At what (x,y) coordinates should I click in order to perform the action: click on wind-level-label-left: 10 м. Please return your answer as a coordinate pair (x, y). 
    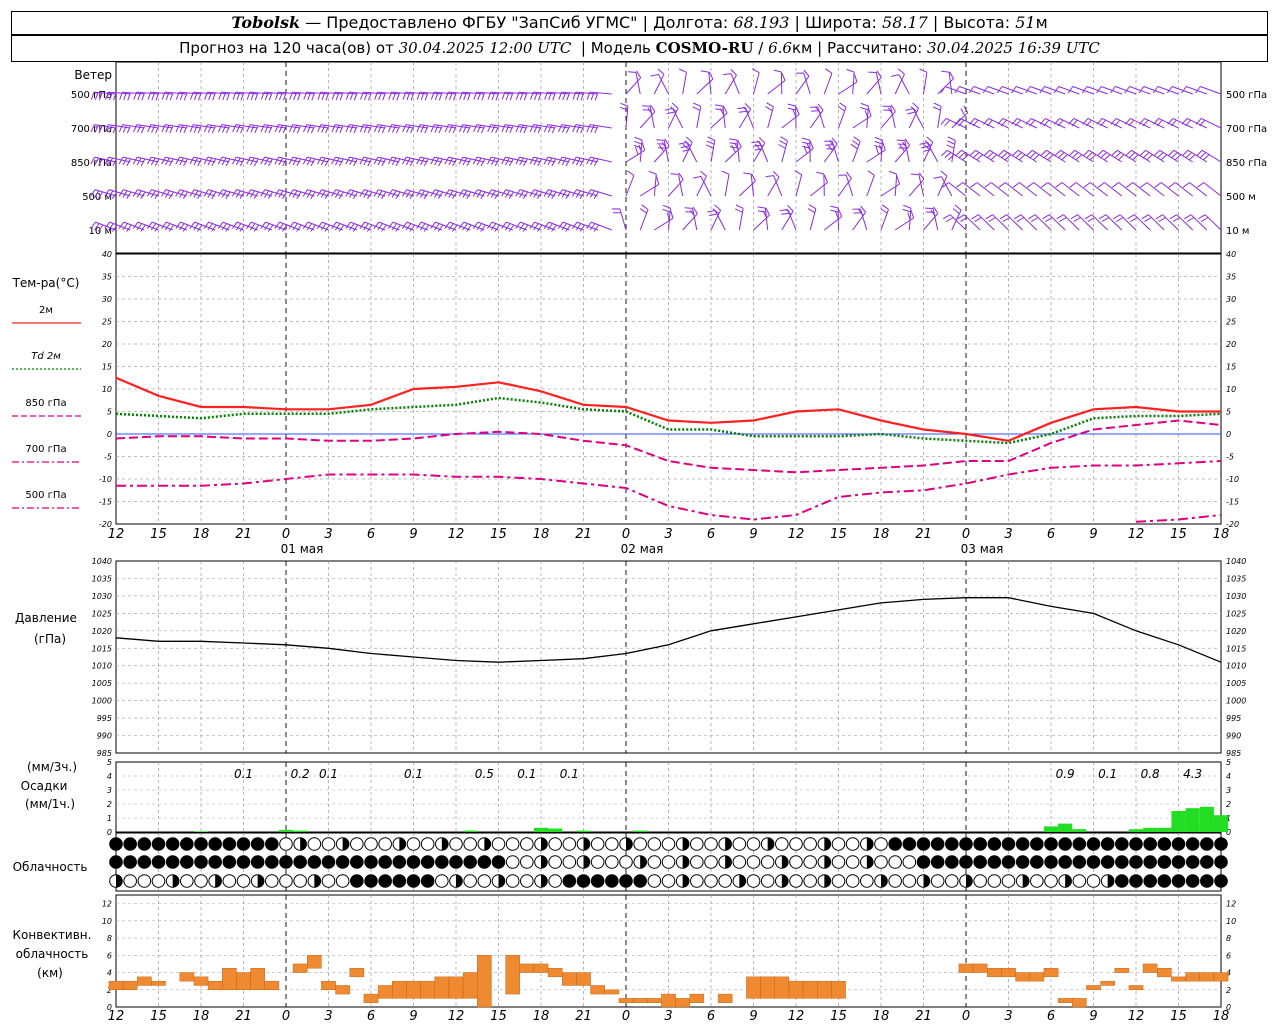
    Looking at the image, I should click on (100, 231).